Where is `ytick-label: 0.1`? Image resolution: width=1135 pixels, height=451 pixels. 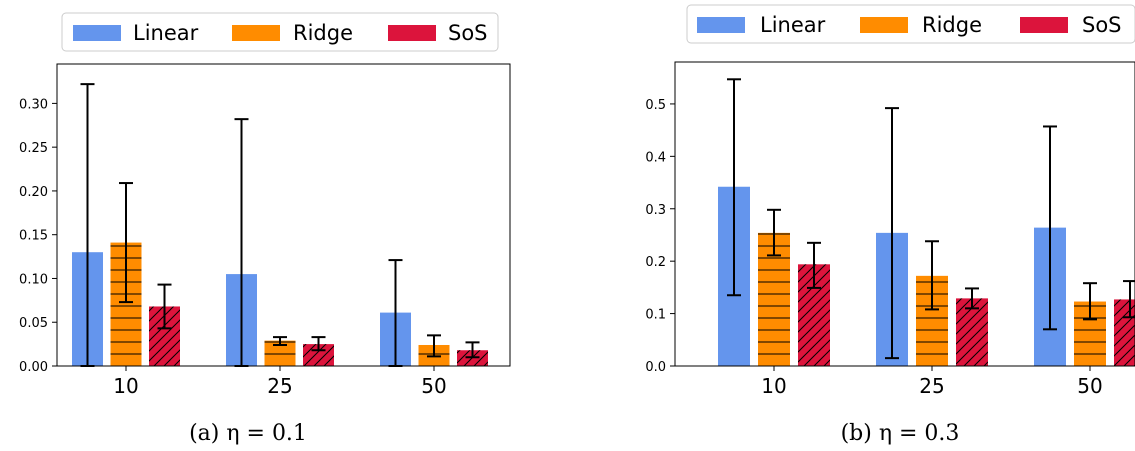
ytick-label: 0.1 is located at coordinates (655, 315).